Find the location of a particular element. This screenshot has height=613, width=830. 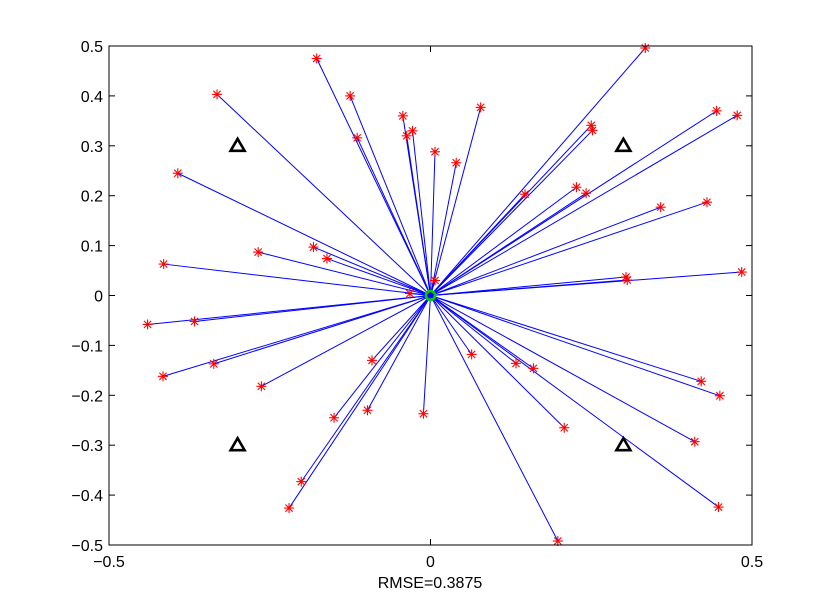

y-tick-label: 0.2 is located at coordinates (92, 197).